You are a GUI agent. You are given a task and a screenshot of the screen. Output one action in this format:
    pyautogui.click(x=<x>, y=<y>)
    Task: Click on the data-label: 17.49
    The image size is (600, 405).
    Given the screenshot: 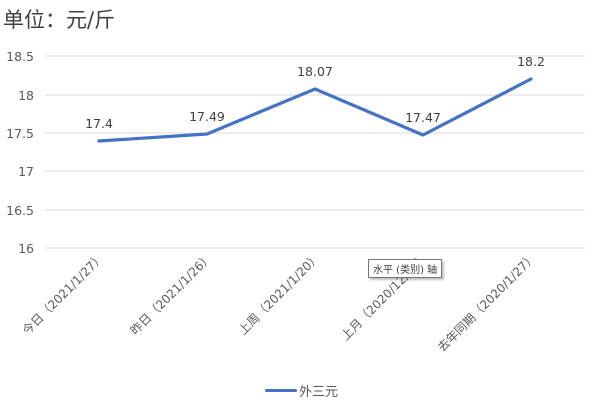 What is the action you would take?
    pyautogui.click(x=207, y=116)
    